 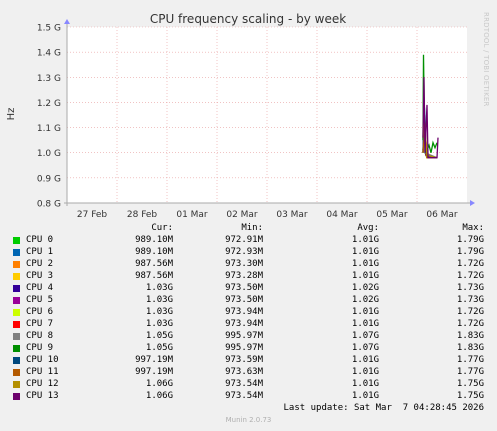 What do you see at coordinates (49, 54) in the screenshot?
I see `y-tick-label: 1.4 G` at bounding box center [49, 54].